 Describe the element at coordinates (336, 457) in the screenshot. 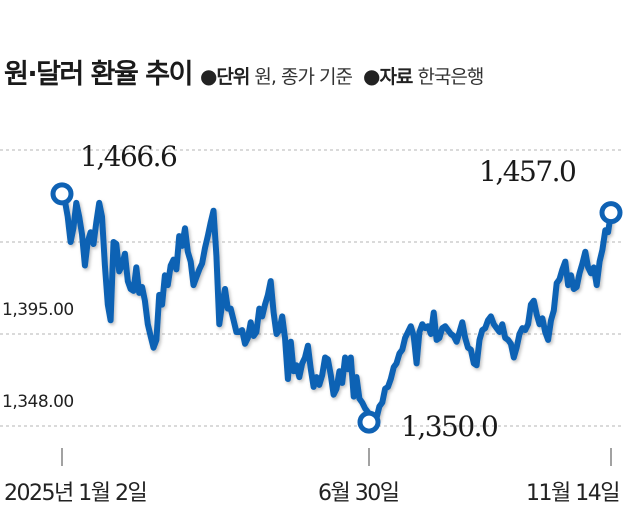

I see `x-tick-marks` at that location.